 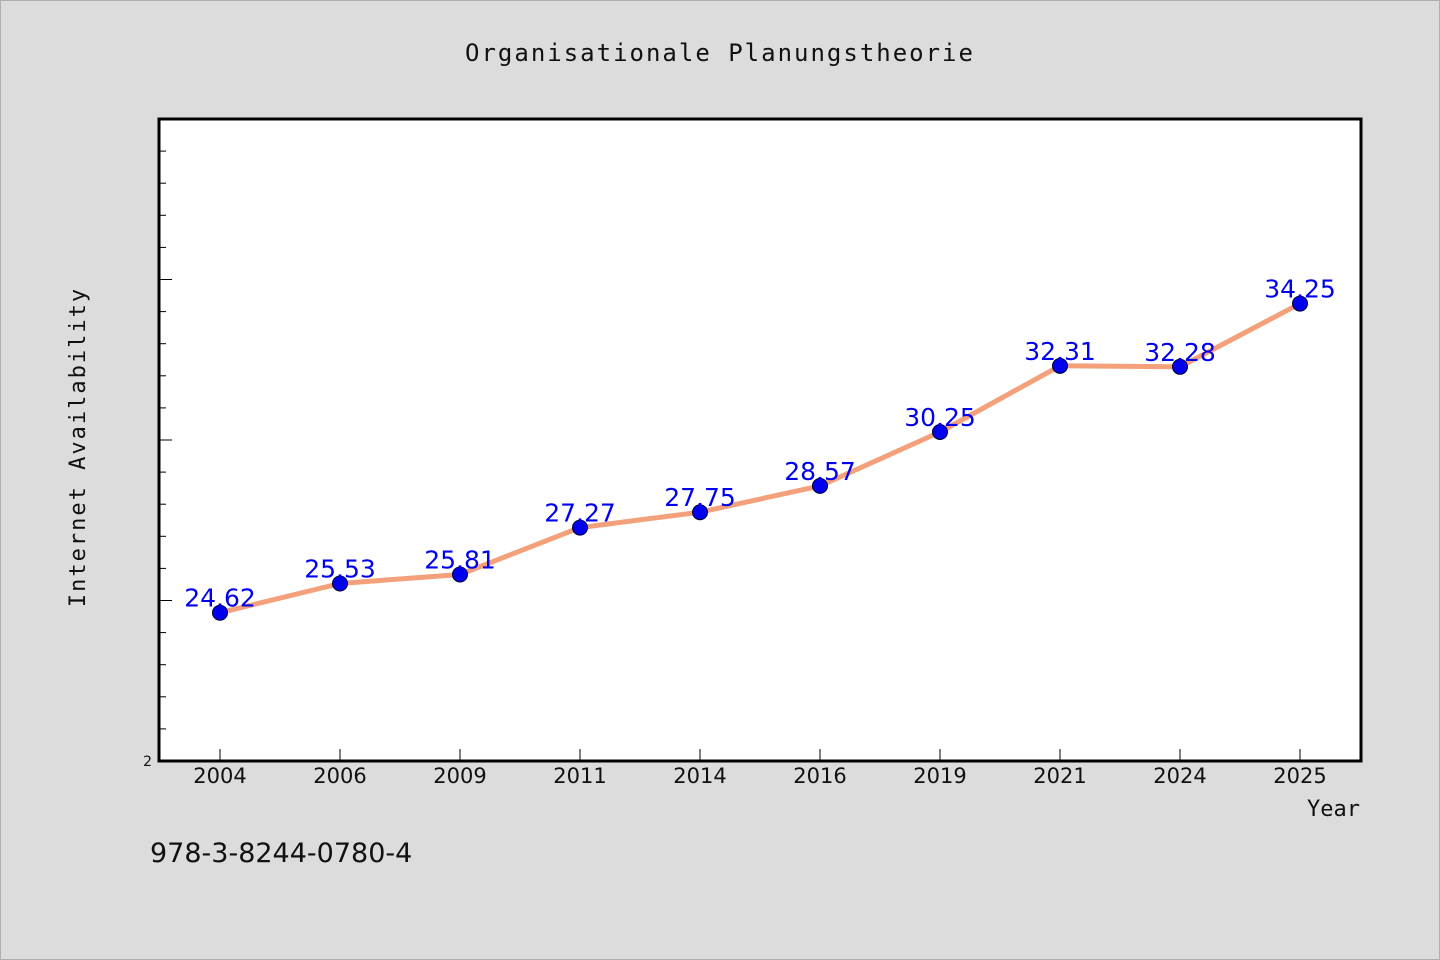 I want to click on x-tick-label: 2016, so click(x=819, y=776).